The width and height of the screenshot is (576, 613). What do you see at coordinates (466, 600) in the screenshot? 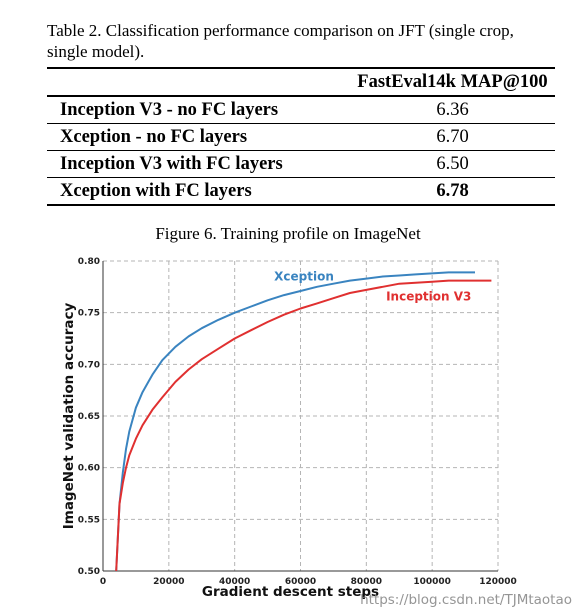
I see `watermark: https://blog.csdn.net/TJMtaotao` at bounding box center [466, 600].